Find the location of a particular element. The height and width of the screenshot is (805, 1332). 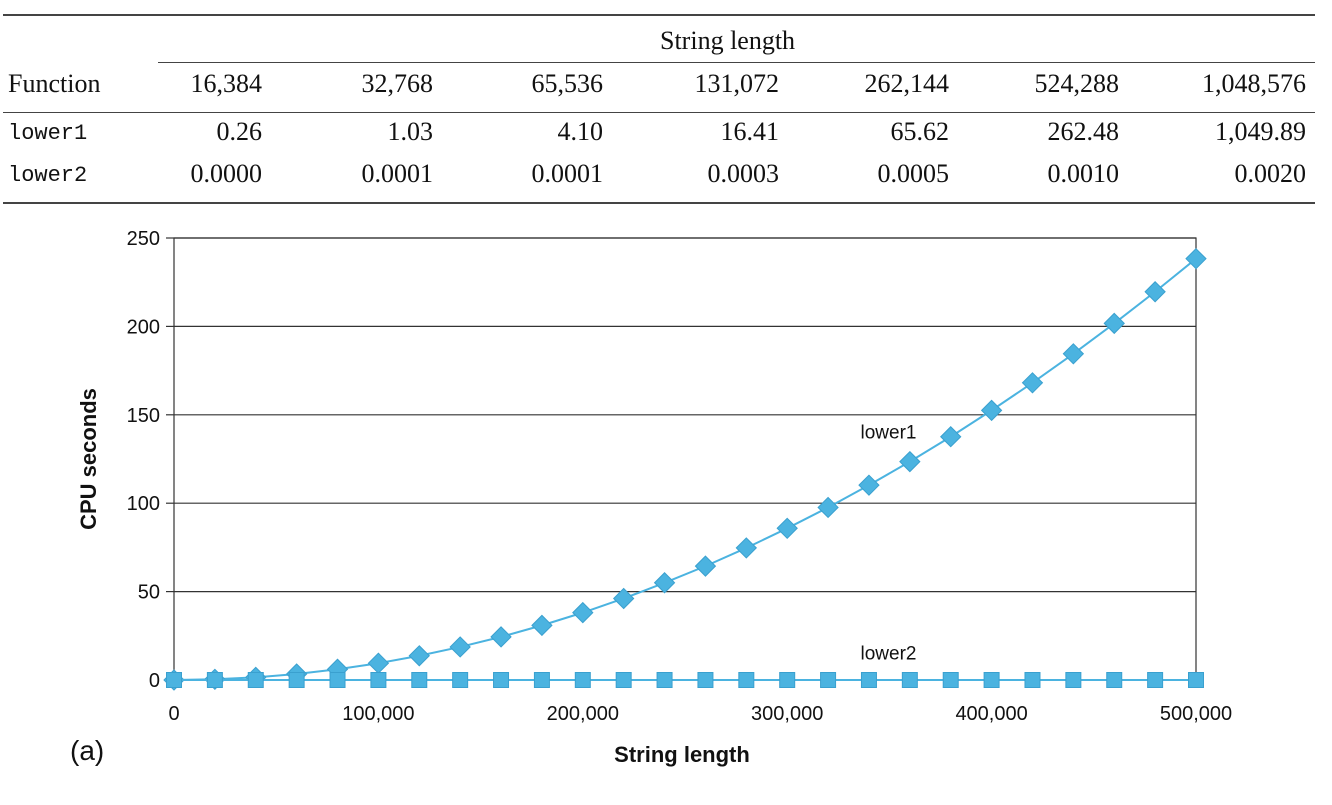

table-column-header: 131,072 is located at coordinates (737, 83).